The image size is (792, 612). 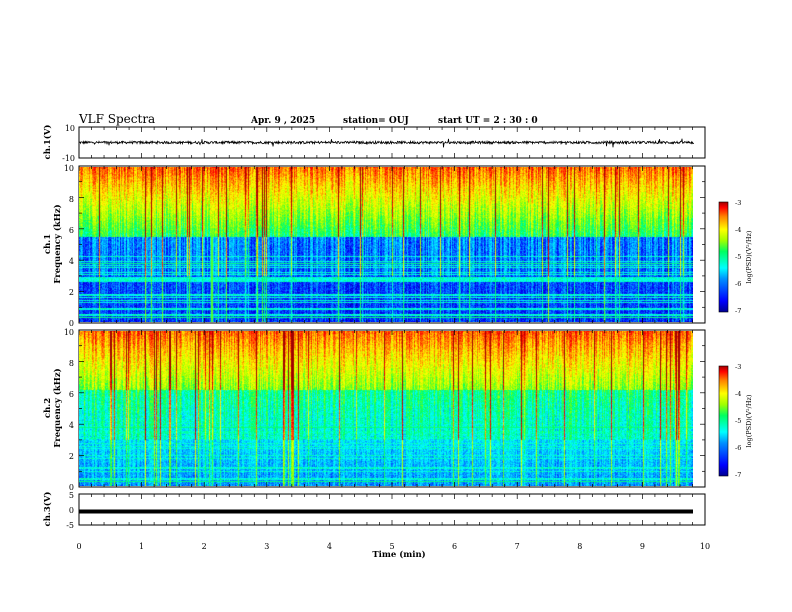 I want to click on time-tick-label: 6, so click(x=454, y=546).